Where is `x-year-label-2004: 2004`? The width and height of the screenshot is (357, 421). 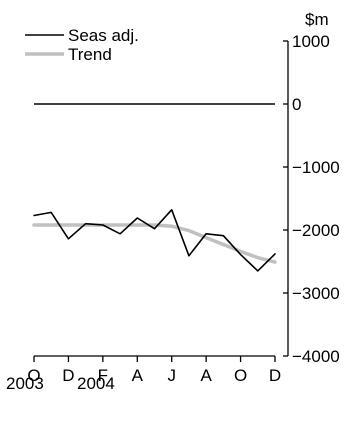
x-year-label-2004: 2004 is located at coordinates (96, 383).